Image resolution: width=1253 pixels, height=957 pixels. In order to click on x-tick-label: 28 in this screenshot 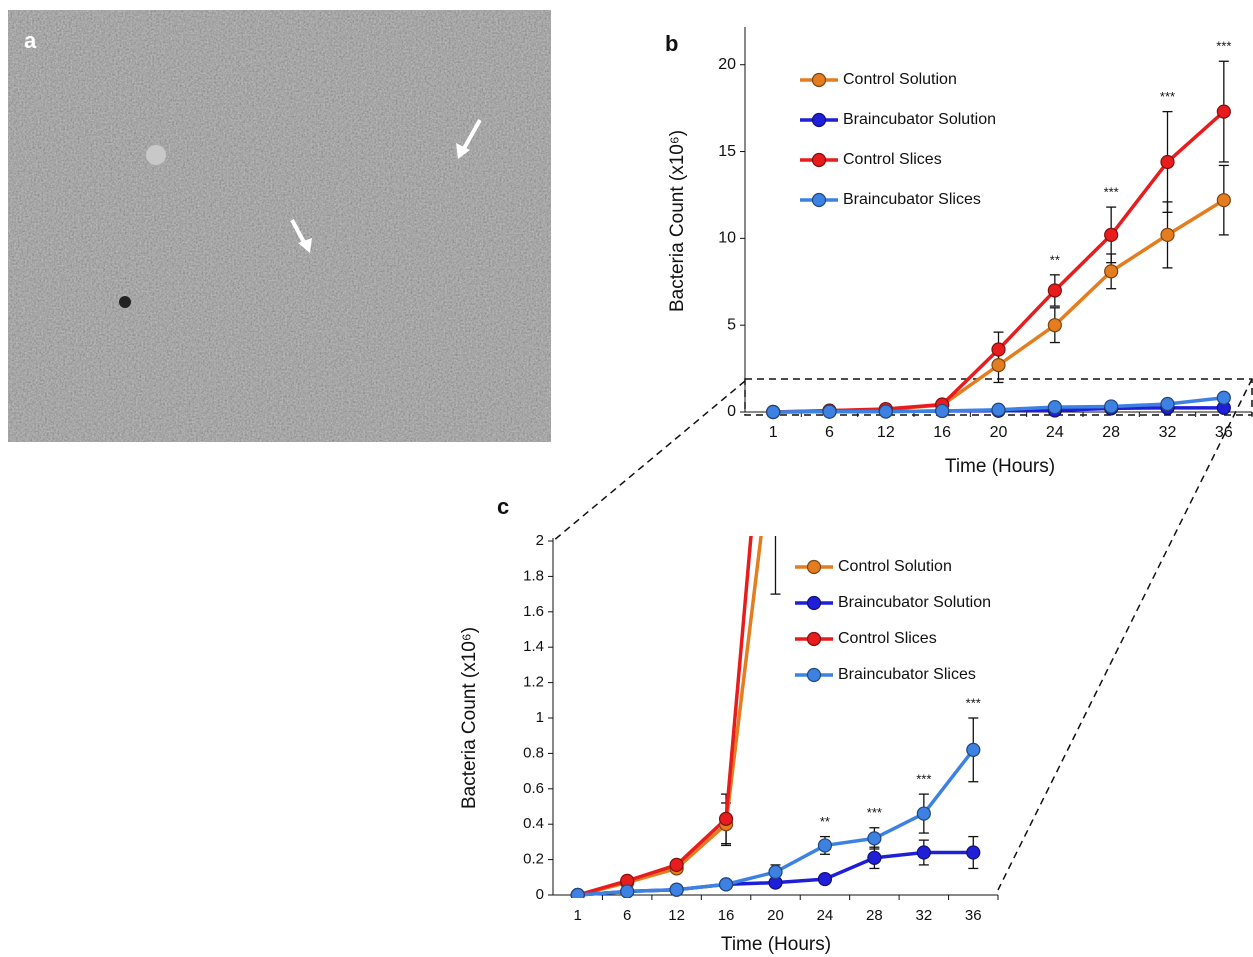, I will do `click(874, 915)`.